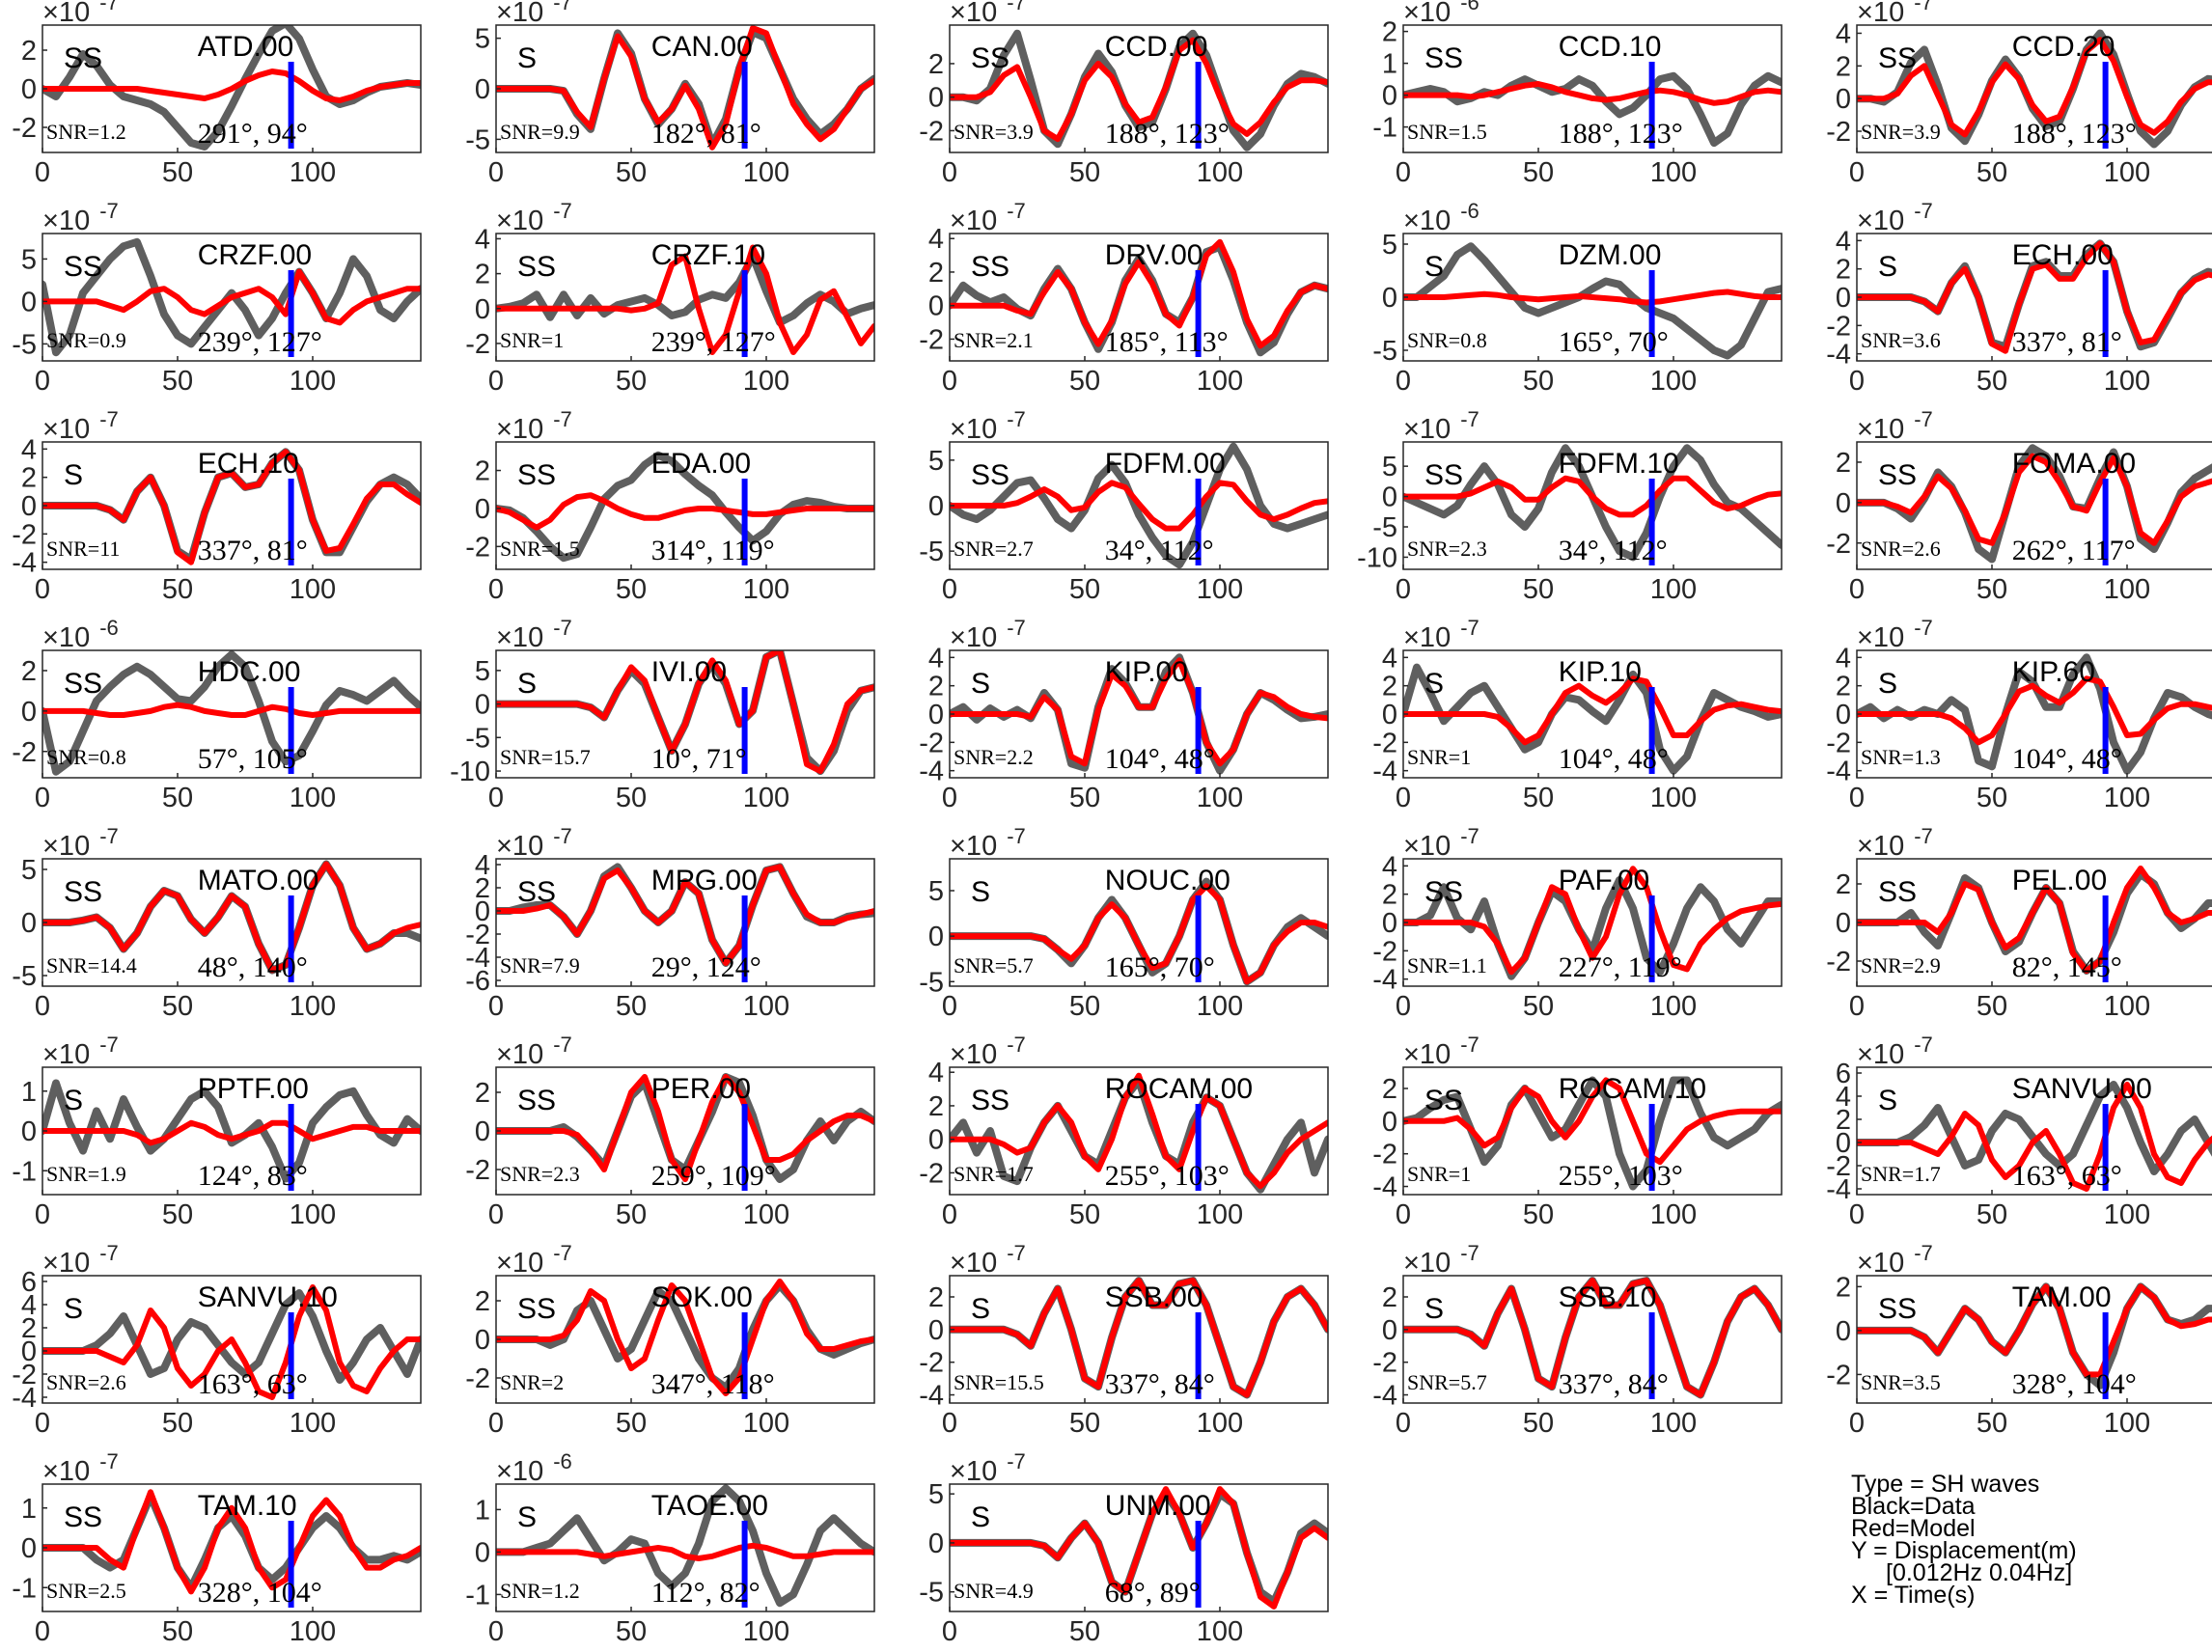  What do you see at coordinates (709, 1506) in the screenshot?
I see `station-label: TAOE.00` at bounding box center [709, 1506].